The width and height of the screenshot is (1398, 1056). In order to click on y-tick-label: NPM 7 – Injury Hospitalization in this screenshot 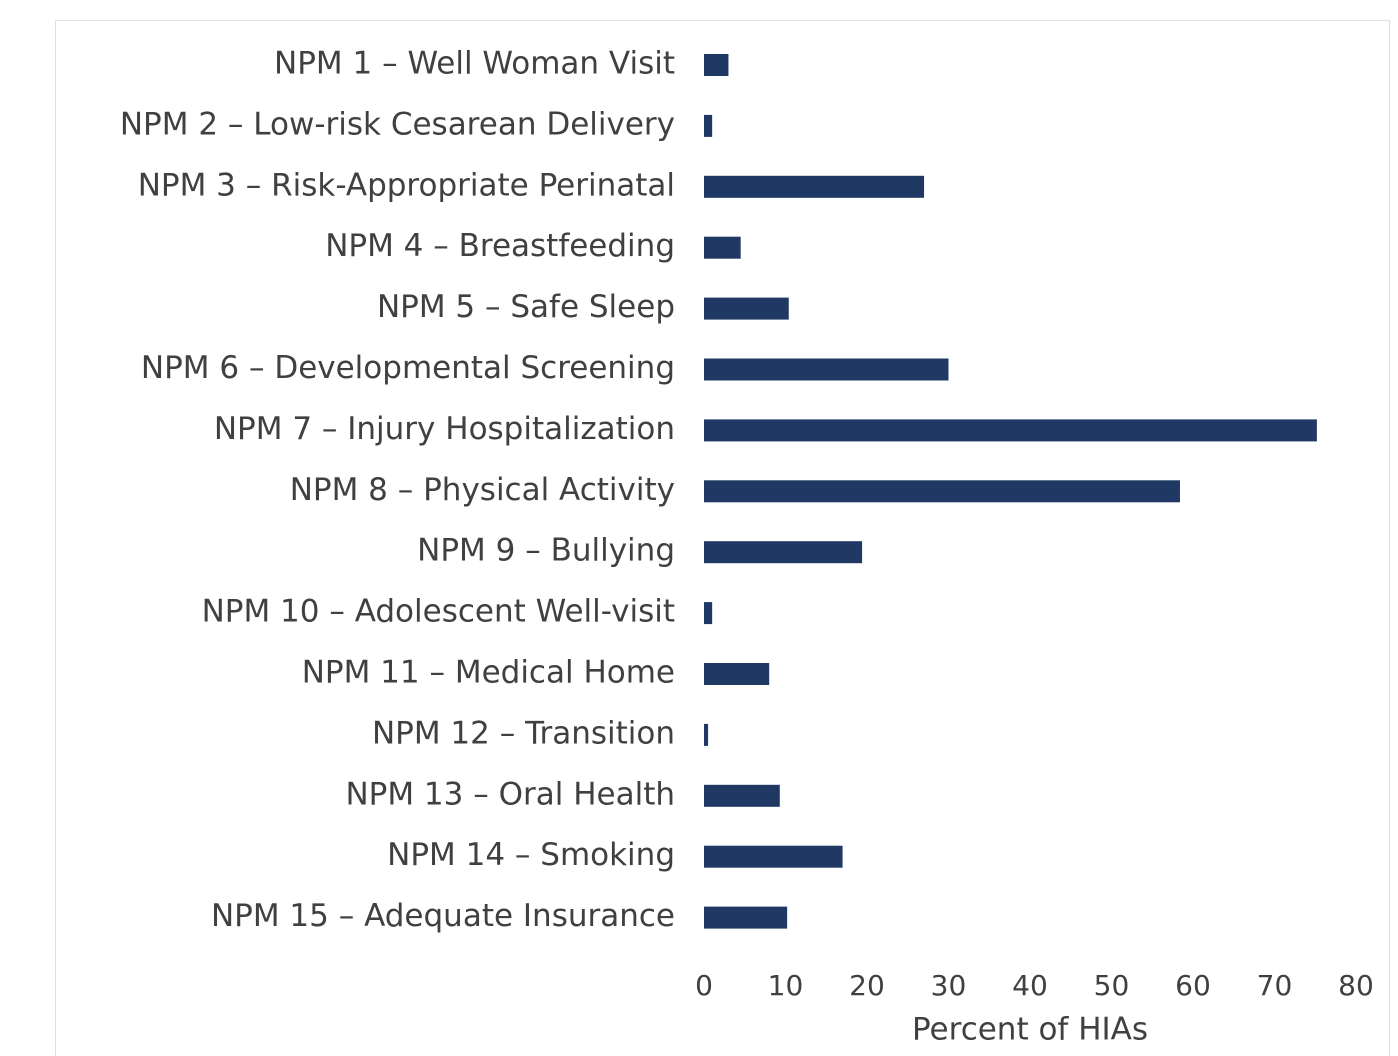, I will do `click(444, 429)`.